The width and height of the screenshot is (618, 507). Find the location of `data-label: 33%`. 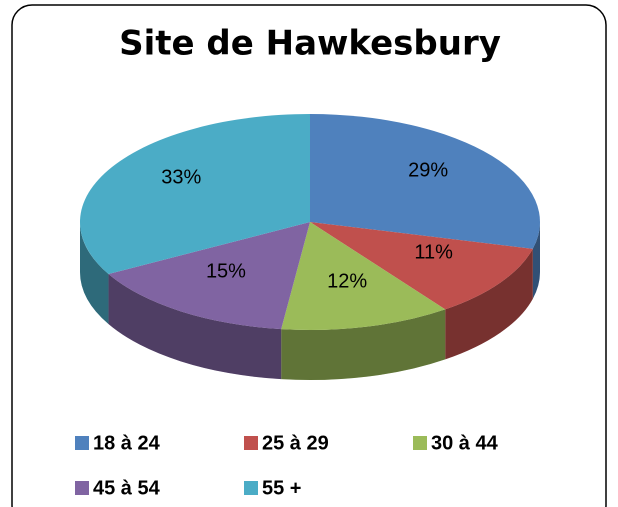

data-label: 33% is located at coordinates (181, 178).